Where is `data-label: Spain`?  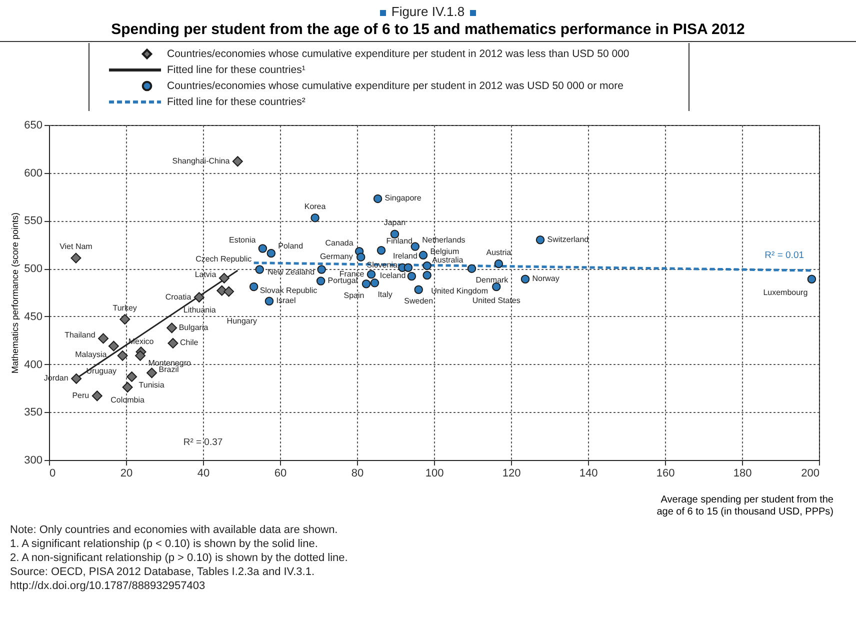 data-label: Spain is located at coordinates (354, 295).